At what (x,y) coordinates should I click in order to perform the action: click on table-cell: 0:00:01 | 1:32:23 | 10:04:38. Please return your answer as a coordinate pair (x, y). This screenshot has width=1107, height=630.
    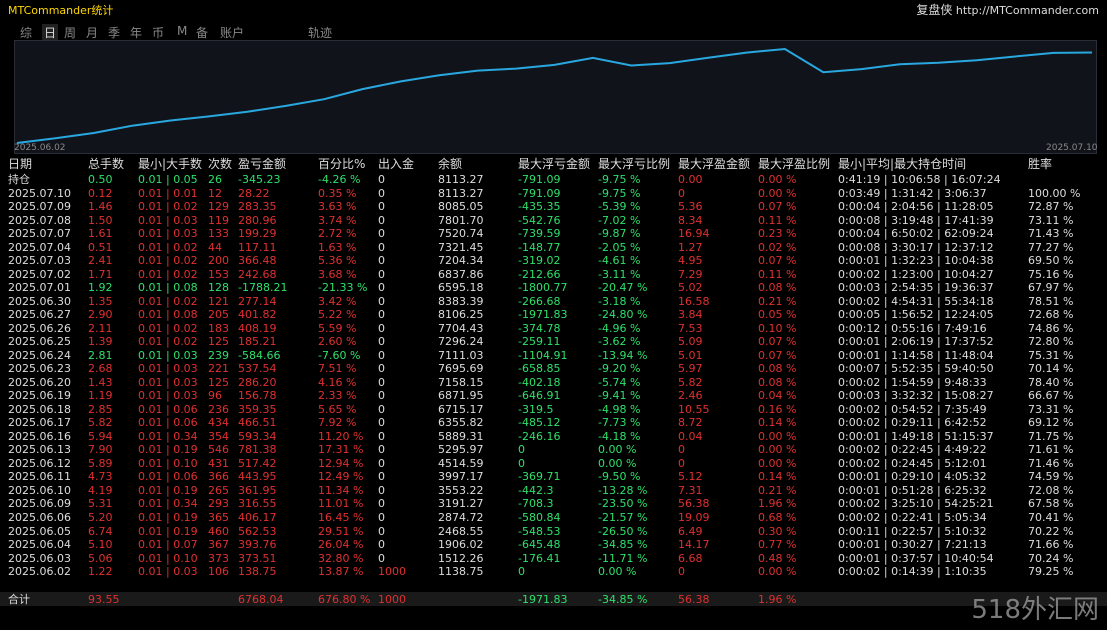
    Looking at the image, I should click on (916, 261).